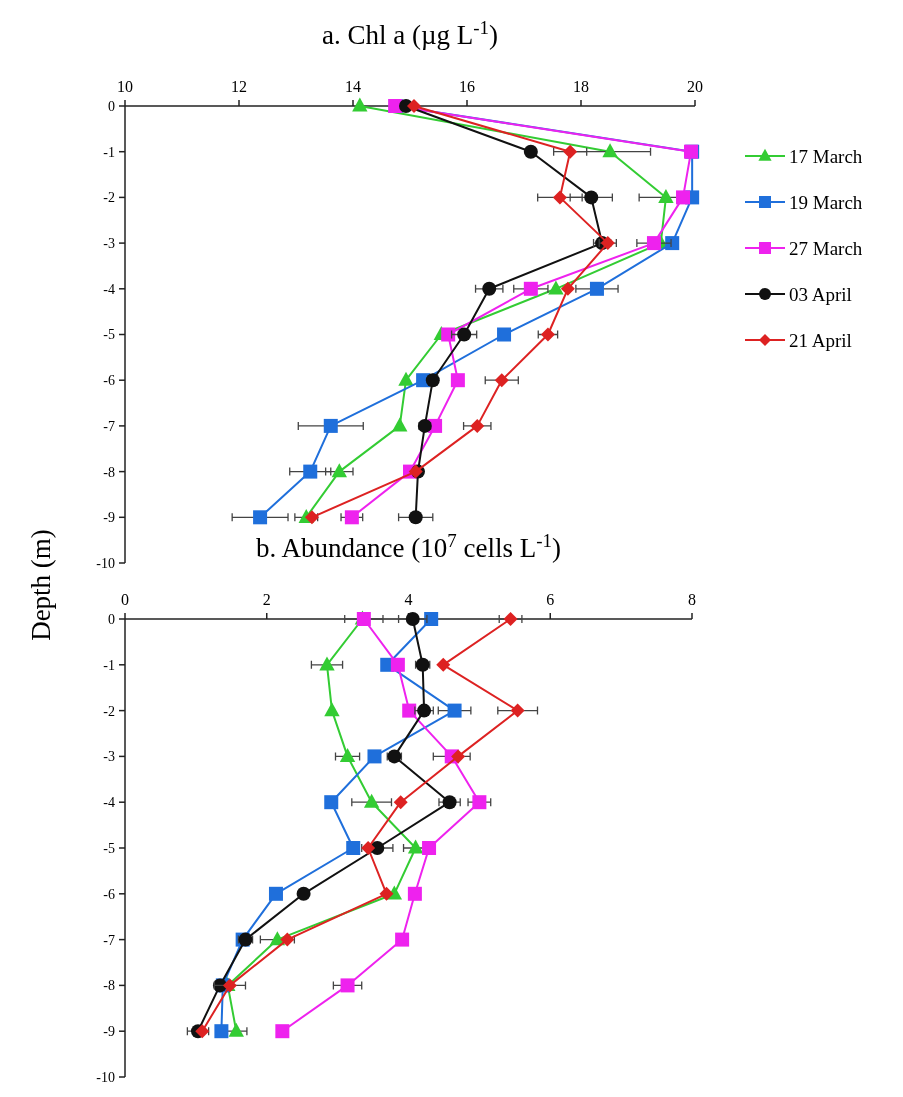  I want to click on x-tick-label: 14, so click(353, 86).